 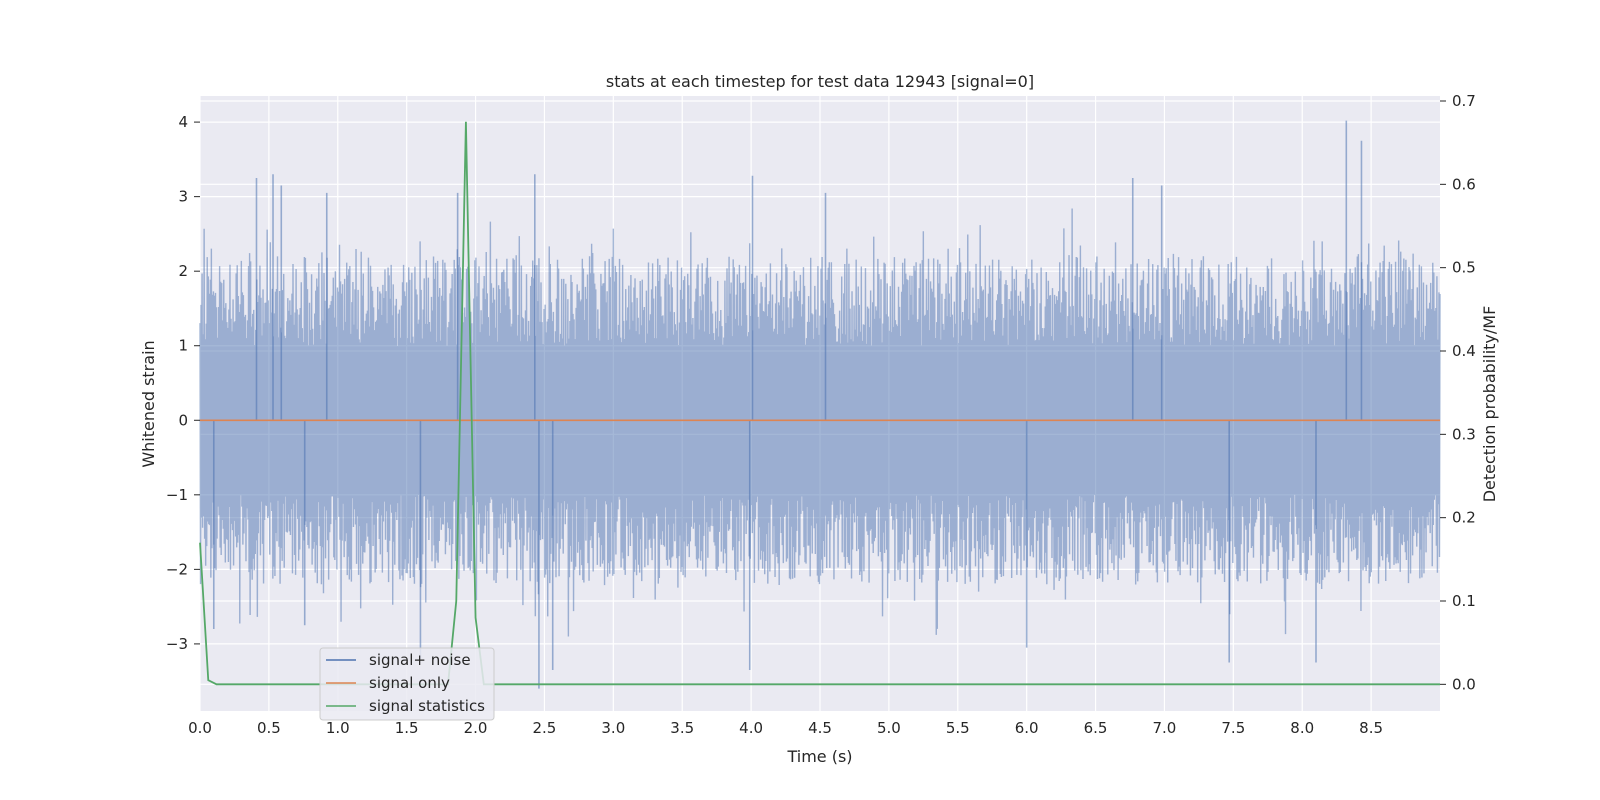 What do you see at coordinates (613, 728) in the screenshot?
I see `x-tick-label: 3.0` at bounding box center [613, 728].